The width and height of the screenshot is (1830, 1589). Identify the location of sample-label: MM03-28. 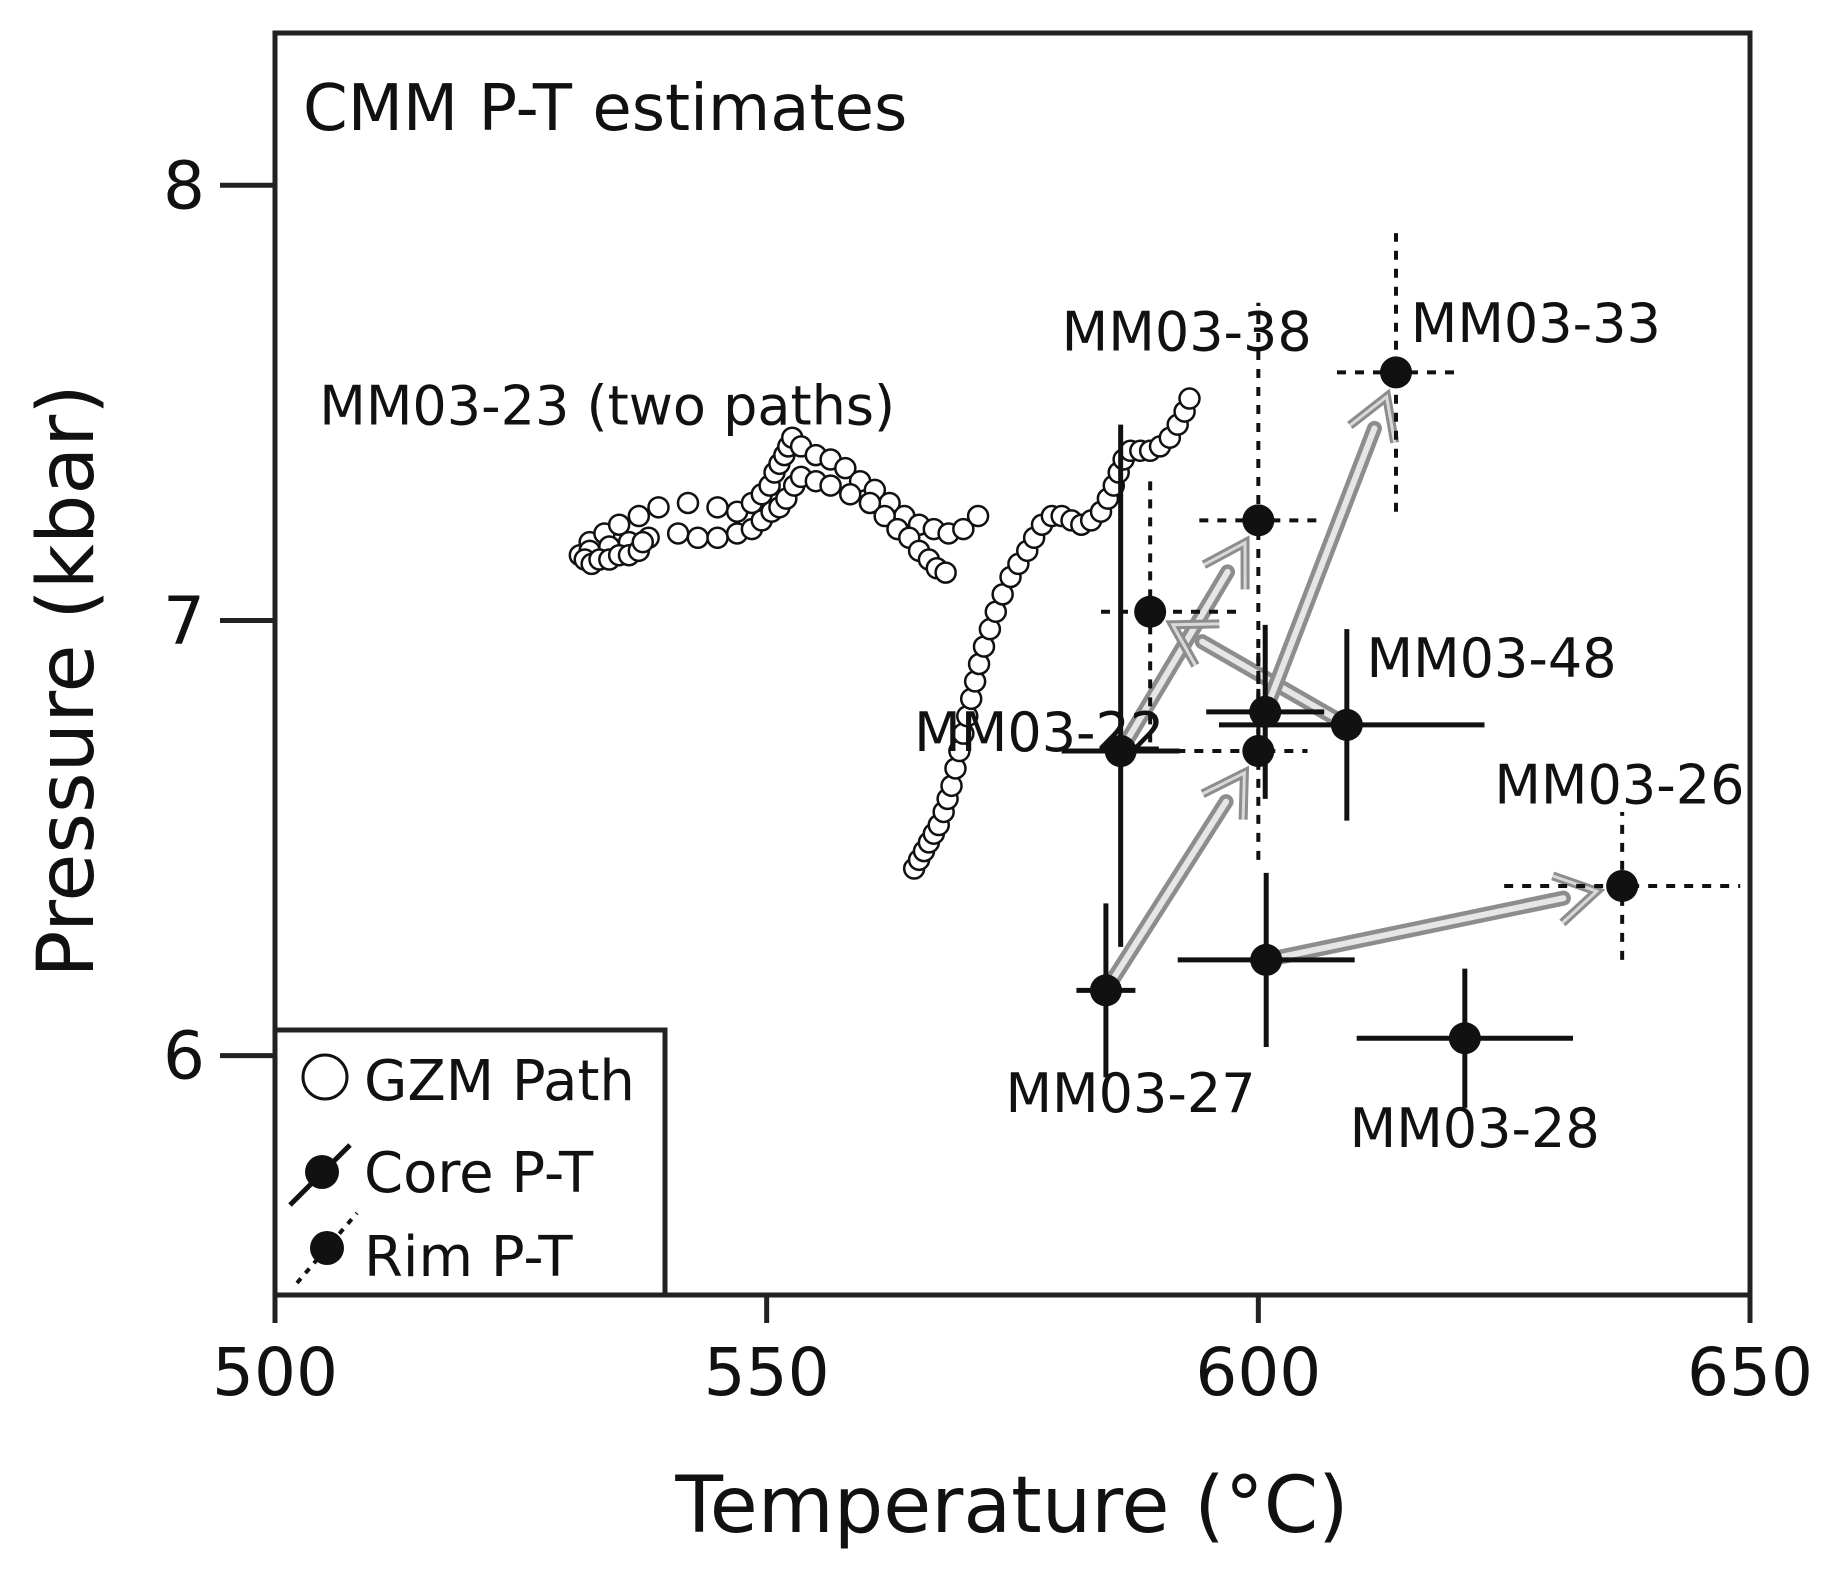
(1475, 1128).